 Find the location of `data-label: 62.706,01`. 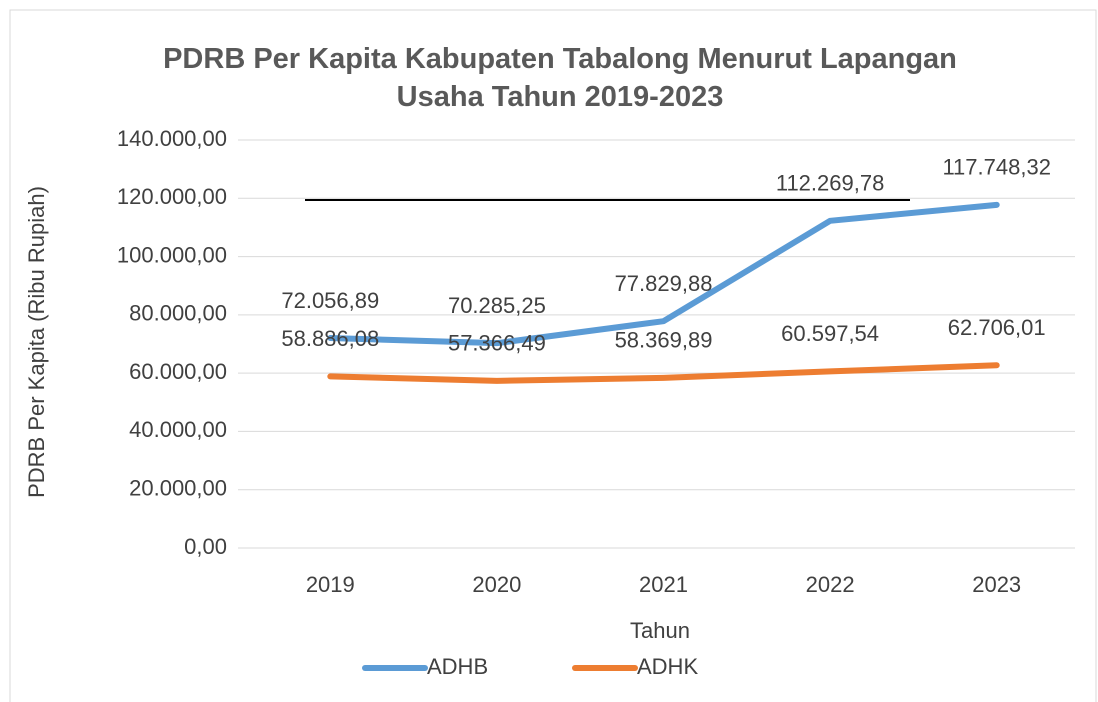

data-label: 62.706,01 is located at coordinates (997, 327).